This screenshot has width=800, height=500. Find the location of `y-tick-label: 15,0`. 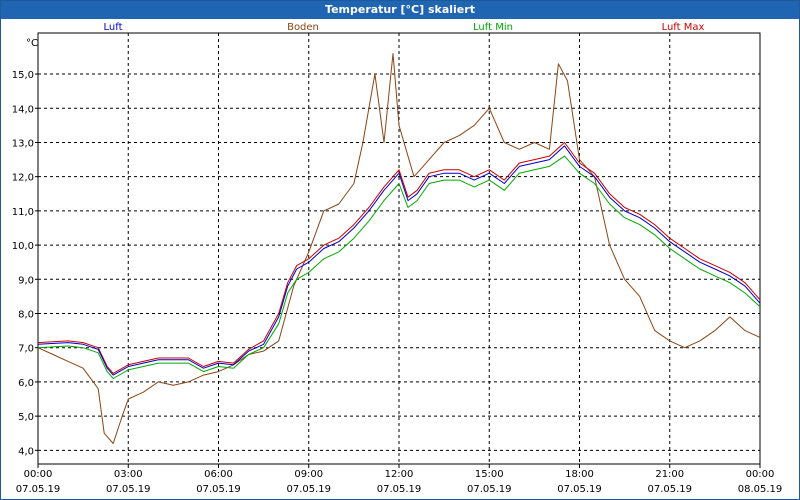

y-tick-label: 15,0 is located at coordinates (23, 75).